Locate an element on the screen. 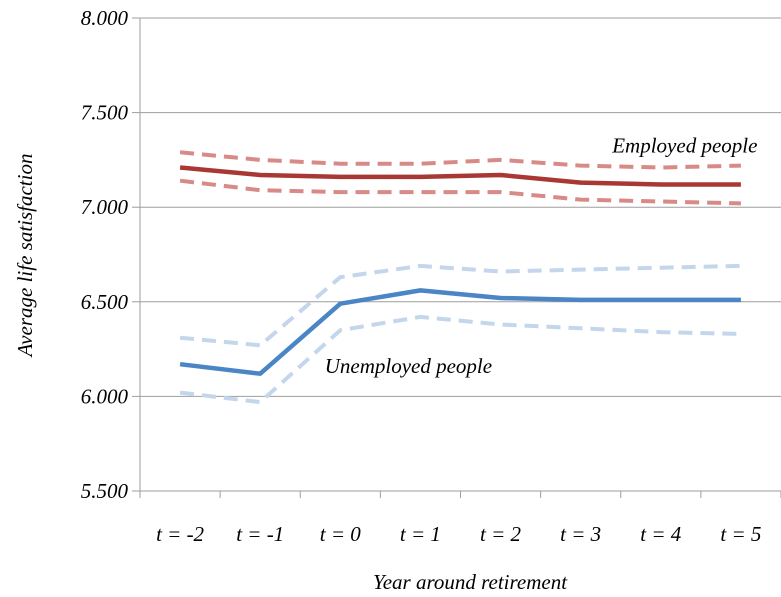  x-axis-title: Year around retirement is located at coordinates (470, 582).